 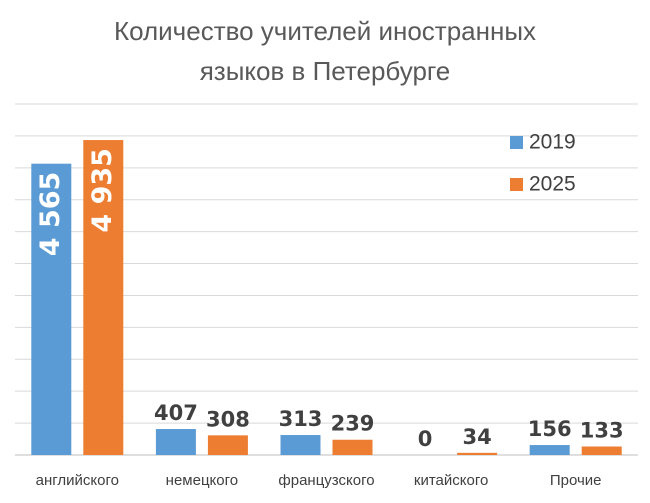 What do you see at coordinates (549, 450) in the screenshot?
I see `bar-2019-Прочие` at bounding box center [549, 450].